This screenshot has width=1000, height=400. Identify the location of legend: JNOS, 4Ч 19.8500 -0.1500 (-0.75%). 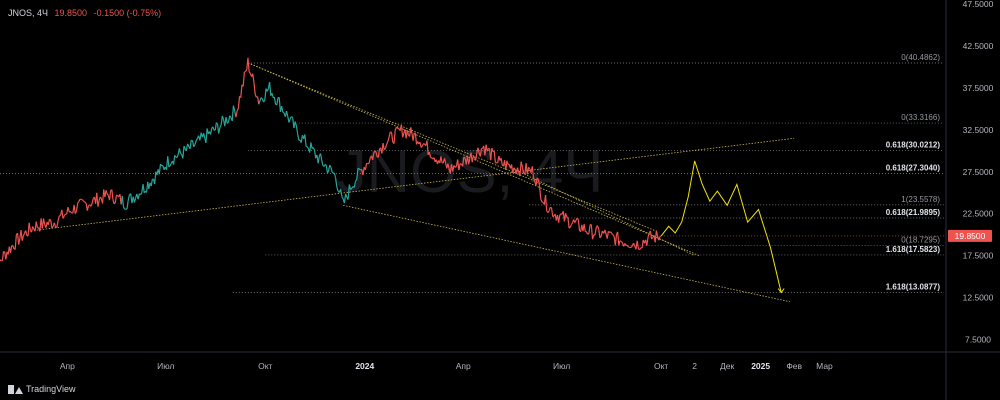
(84, 13).